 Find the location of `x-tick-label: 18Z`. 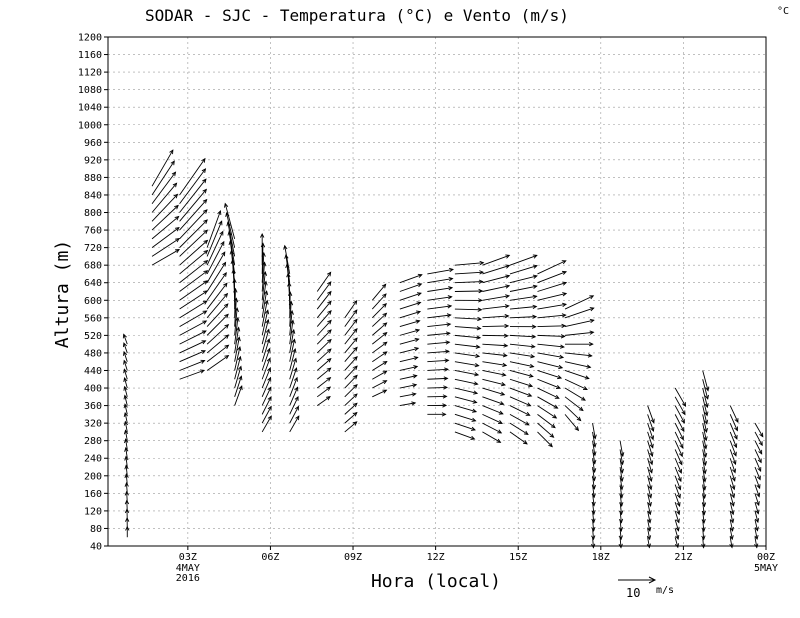

x-tick-label: 18Z is located at coordinates (601, 557).